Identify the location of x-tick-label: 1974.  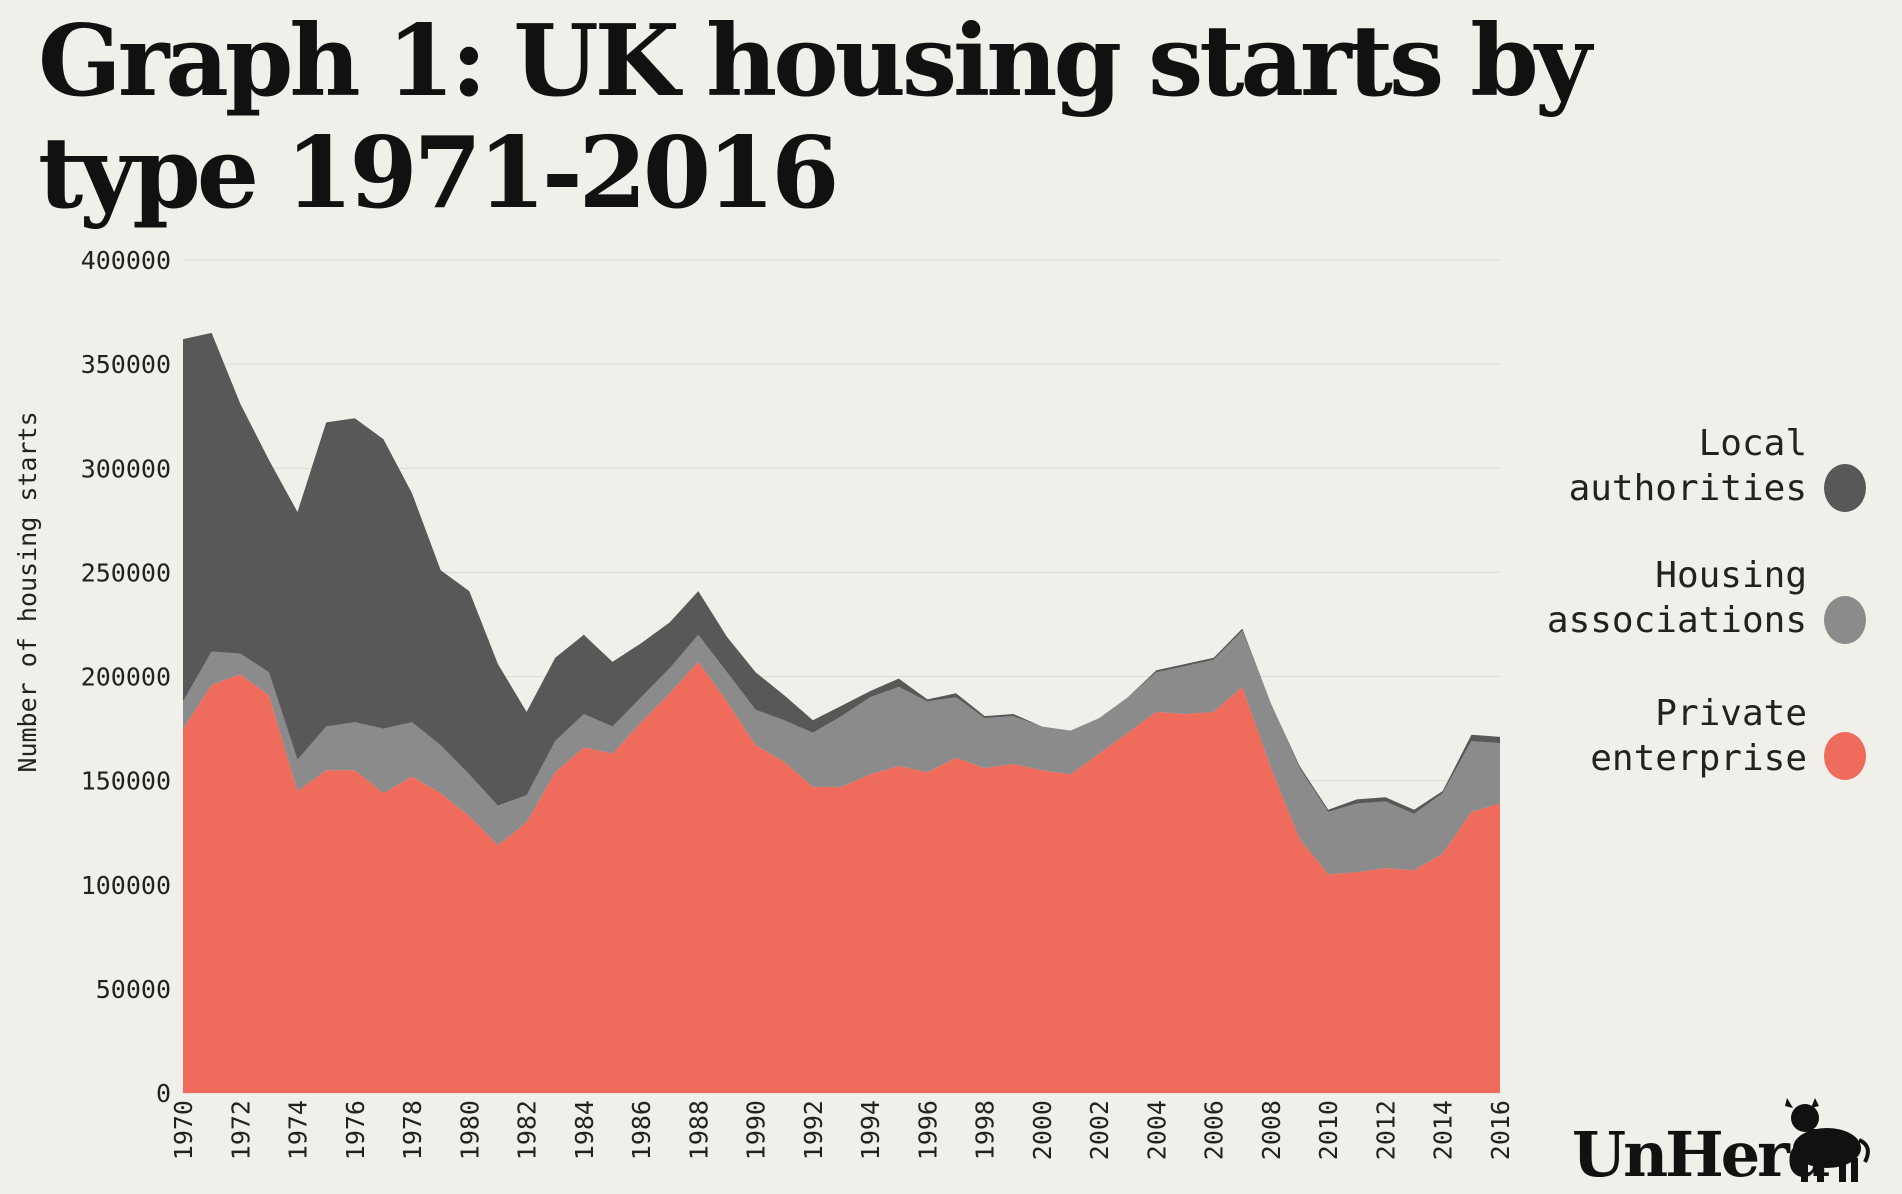
(298, 1130).